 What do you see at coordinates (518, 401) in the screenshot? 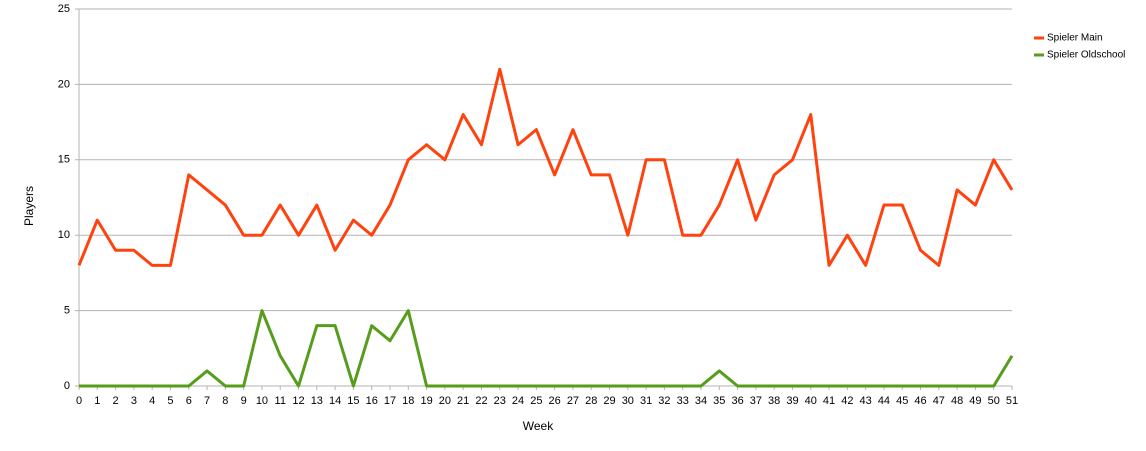
I see `x-tick-label: 24` at bounding box center [518, 401].